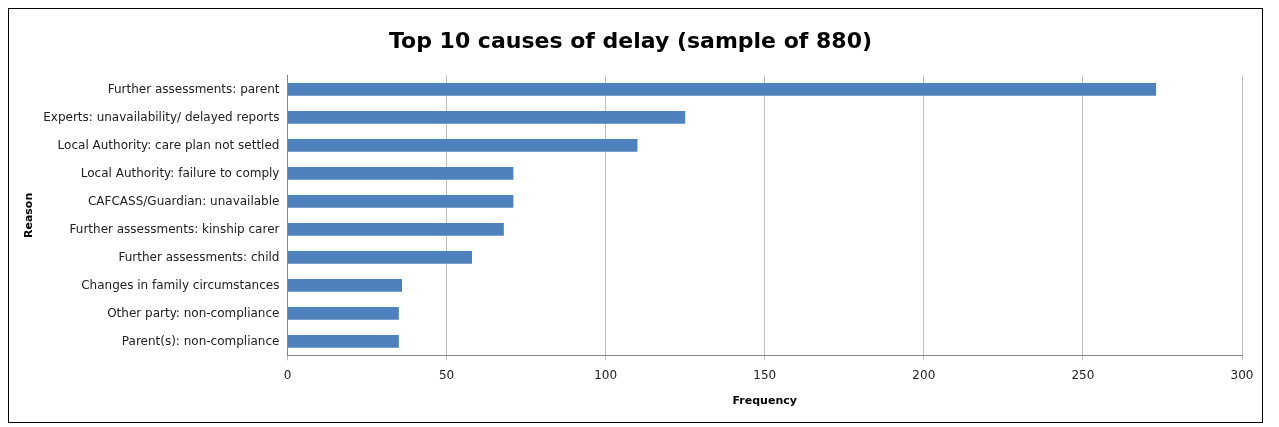 The height and width of the screenshot is (427, 1279). Describe the element at coordinates (446, 374) in the screenshot. I see `x-tick-label: 50` at that location.